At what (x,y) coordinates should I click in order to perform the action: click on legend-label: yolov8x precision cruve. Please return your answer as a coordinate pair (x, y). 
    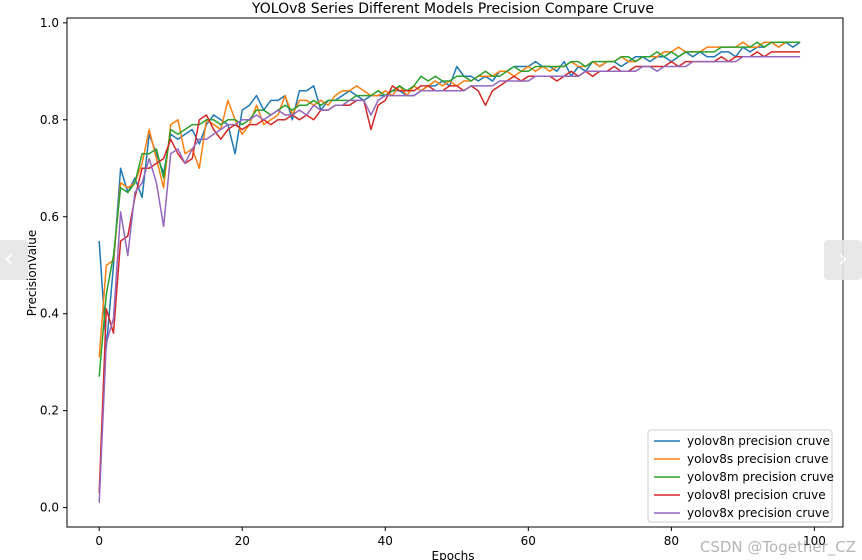
    Looking at the image, I should click on (758, 513).